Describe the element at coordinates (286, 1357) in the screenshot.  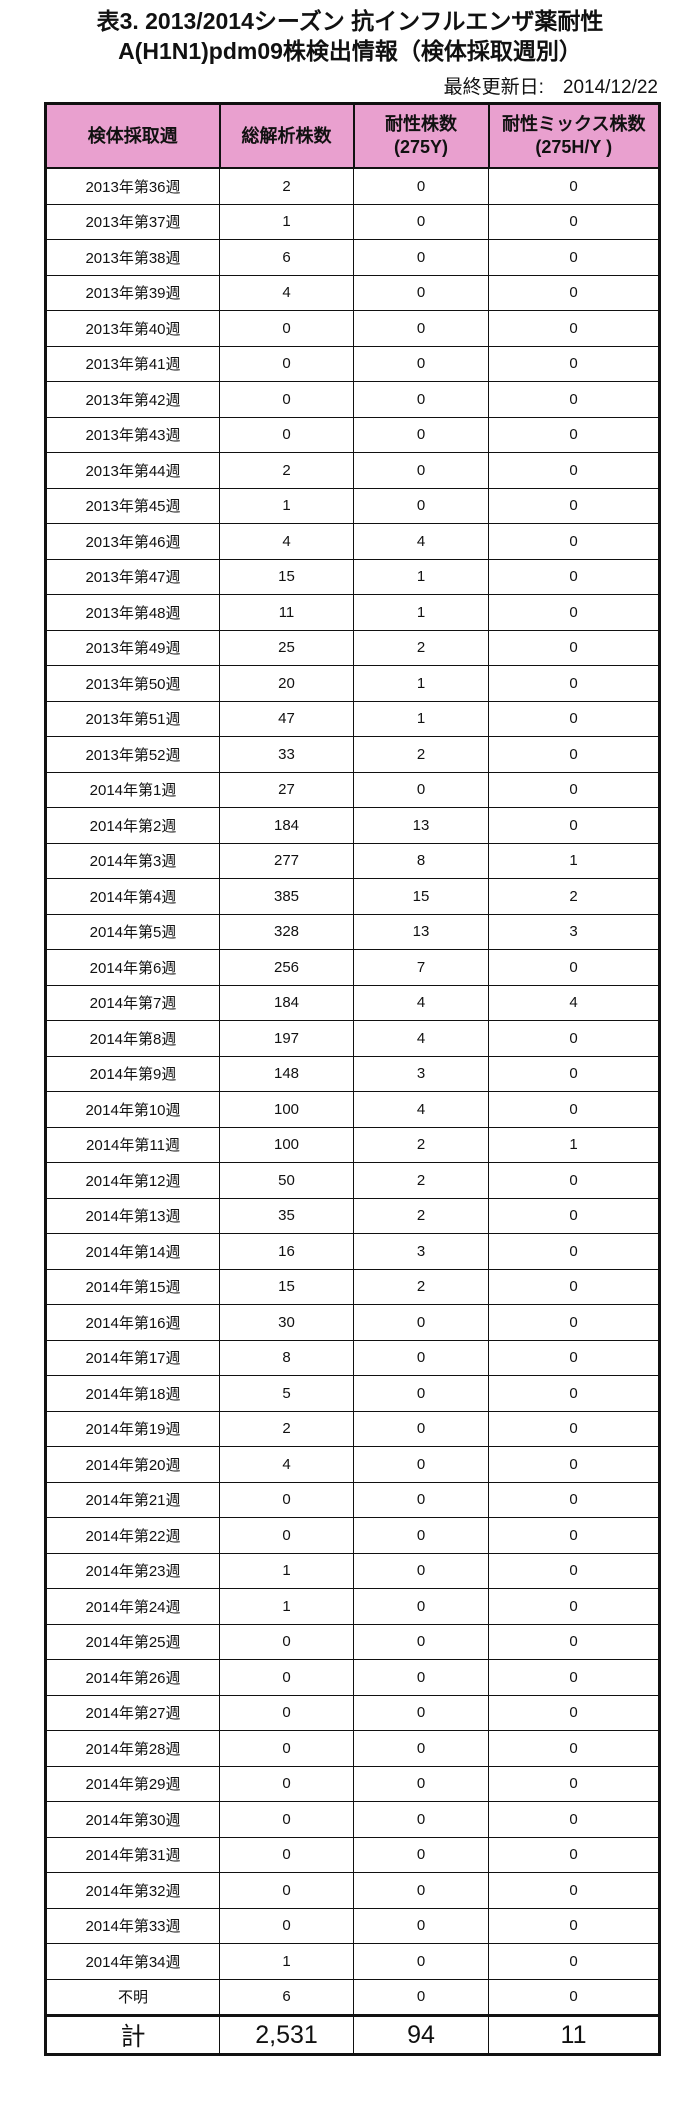
I see `total-cell: 8` at that location.